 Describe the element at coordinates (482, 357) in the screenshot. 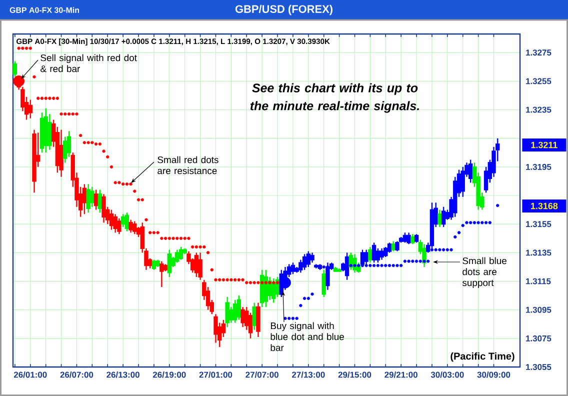

I see `annotation: (Pacific Time)` at that location.